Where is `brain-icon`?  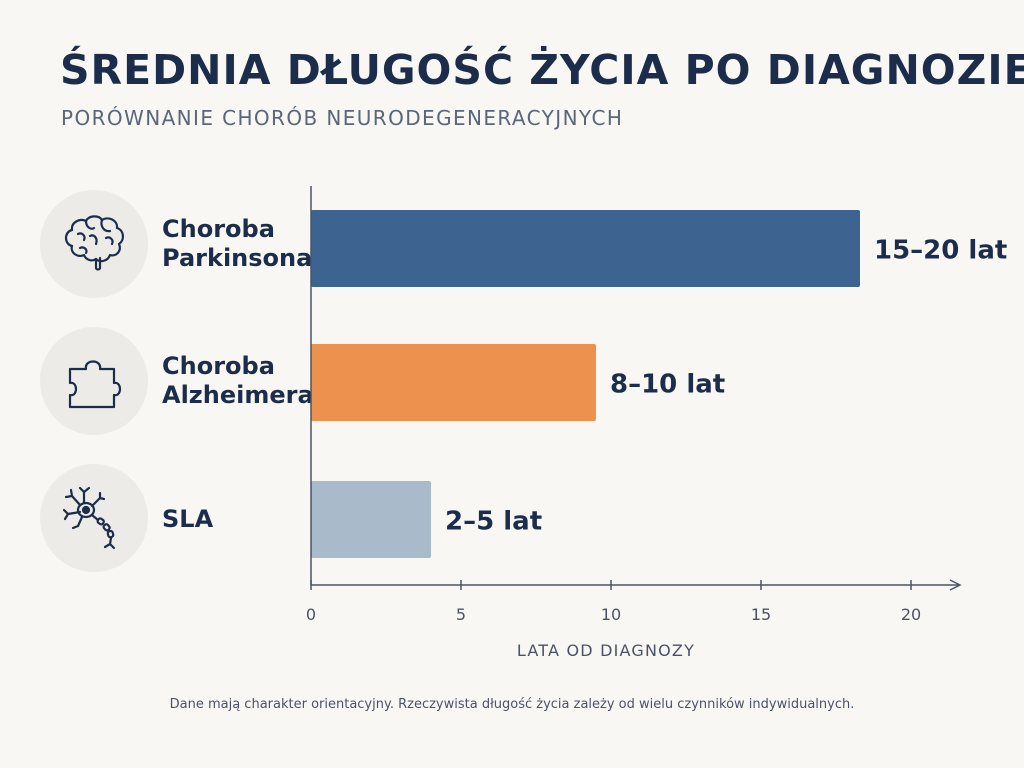
brain-icon is located at coordinates (94, 243).